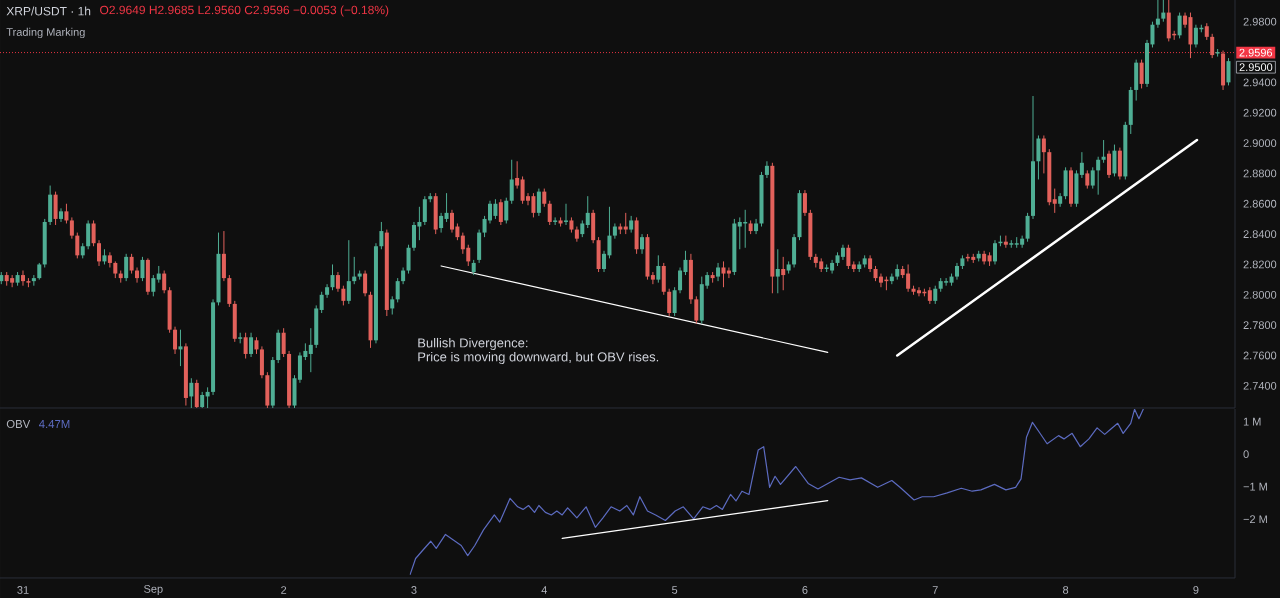 This screenshot has height=598, width=1280. Describe the element at coordinates (45, 33) in the screenshot. I see `annotation: Trading Marking` at that location.